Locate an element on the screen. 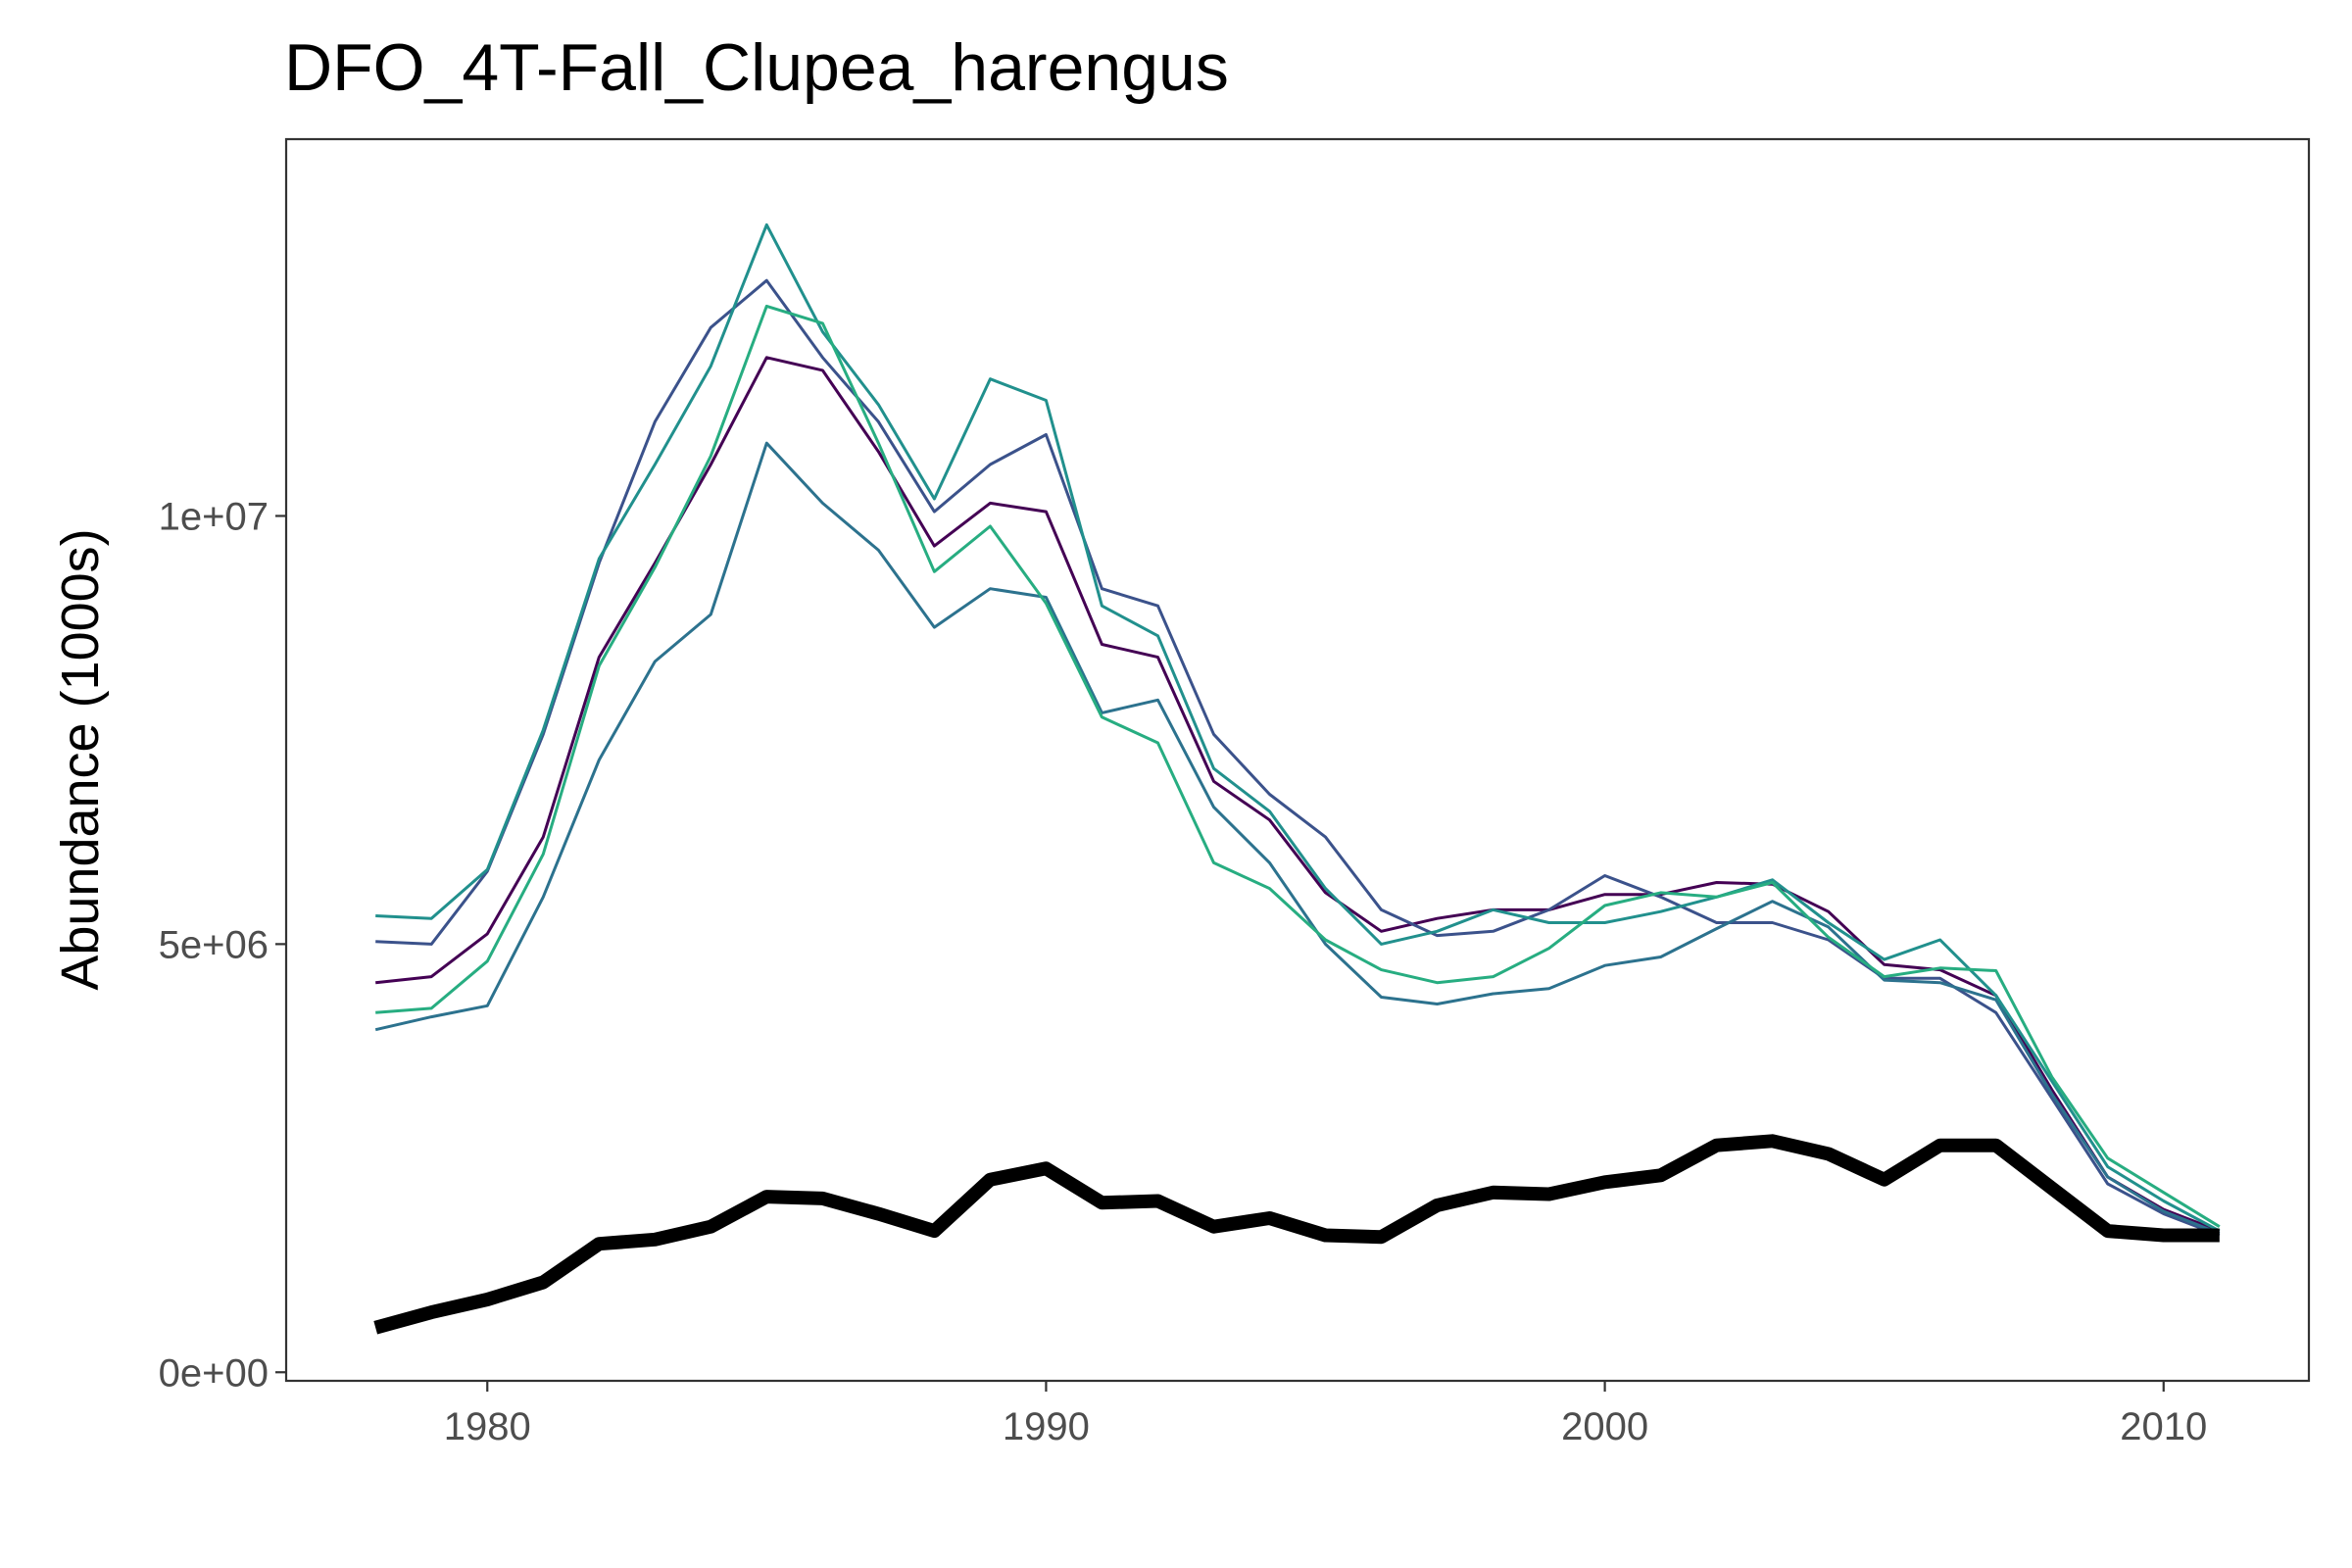 Image resolution: width=2352 pixels, height=1568 pixels. x-tick-label: 2000 is located at coordinates (1604, 1426).